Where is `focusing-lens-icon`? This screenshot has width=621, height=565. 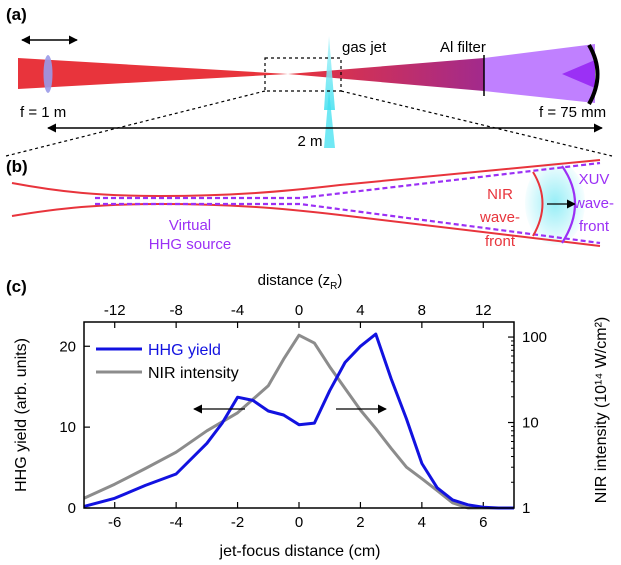 focusing-lens-icon is located at coordinates (48, 74).